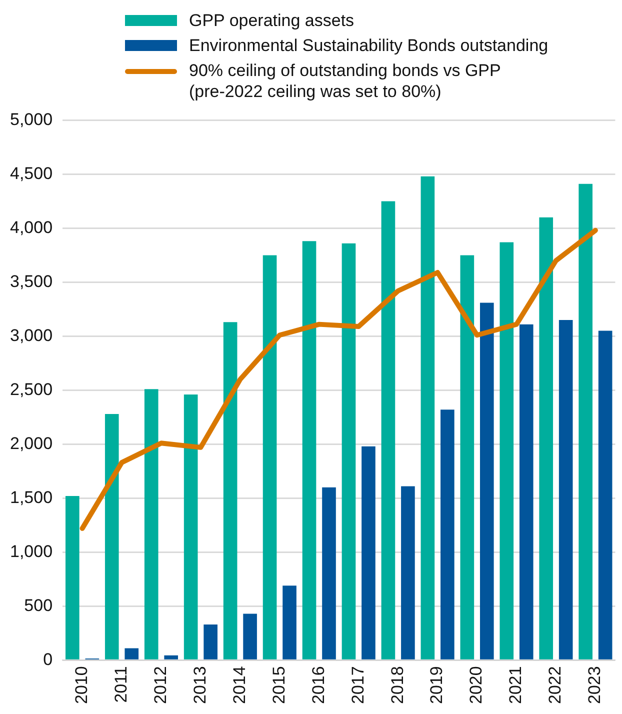 The width and height of the screenshot is (622, 714). What do you see at coordinates (278, 685) in the screenshot?
I see `x-tick-label: 2015` at bounding box center [278, 685].